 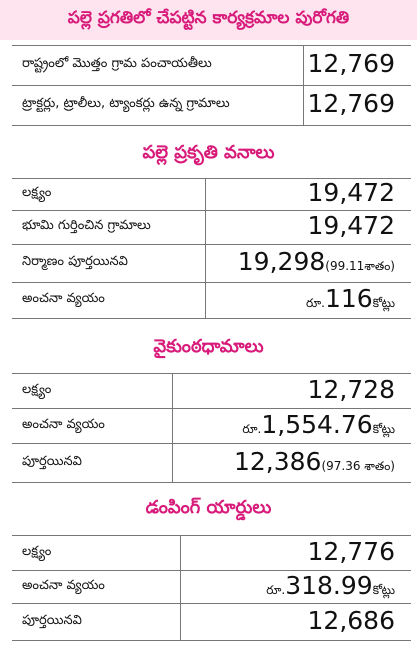 I want to click on value-part: 12,686, so click(x=351, y=620).